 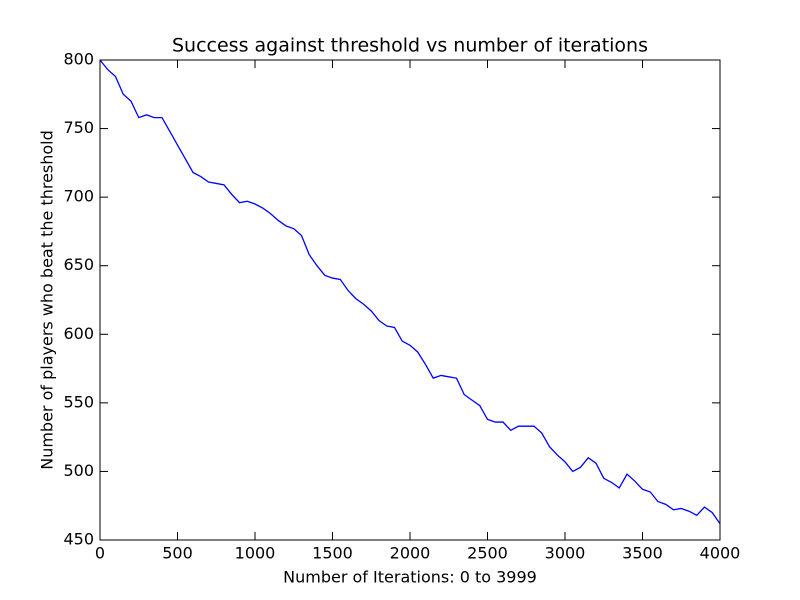 I want to click on y-tick-label: 500, so click(x=78, y=470).